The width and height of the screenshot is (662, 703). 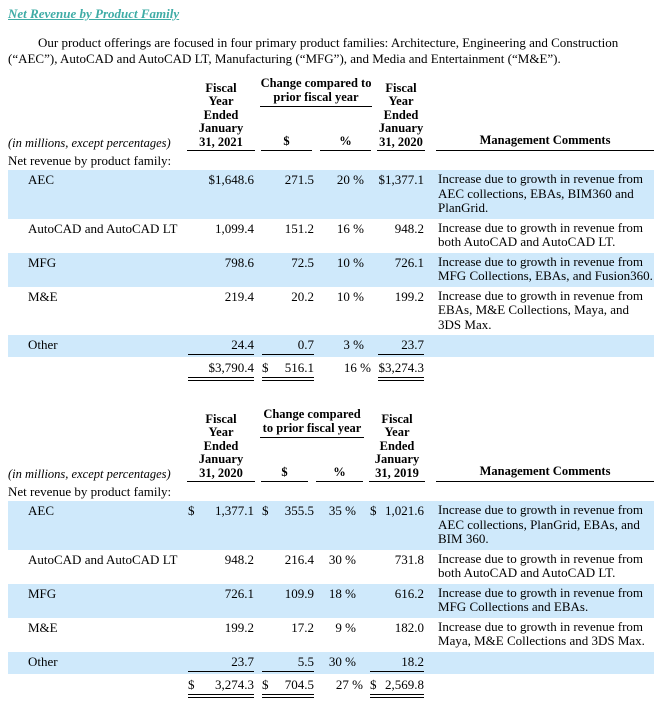 What do you see at coordinates (221, 447) in the screenshot?
I see `fy-current-header: Fiscal Year Ended January 31, 2020` at bounding box center [221, 447].